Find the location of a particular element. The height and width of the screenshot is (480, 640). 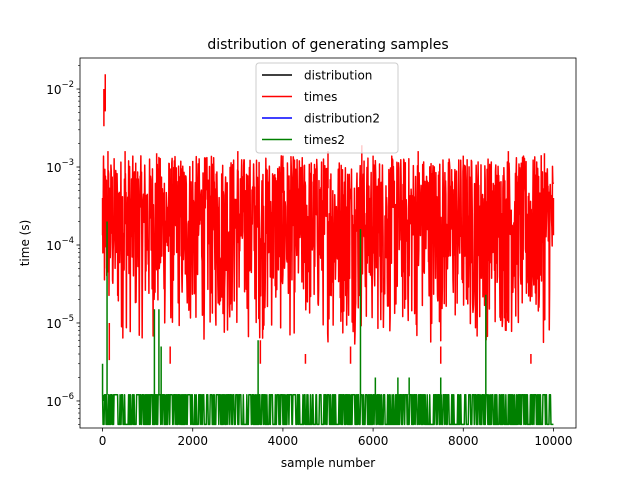

y-tick-label: 10⁻³ is located at coordinates (60, 166).